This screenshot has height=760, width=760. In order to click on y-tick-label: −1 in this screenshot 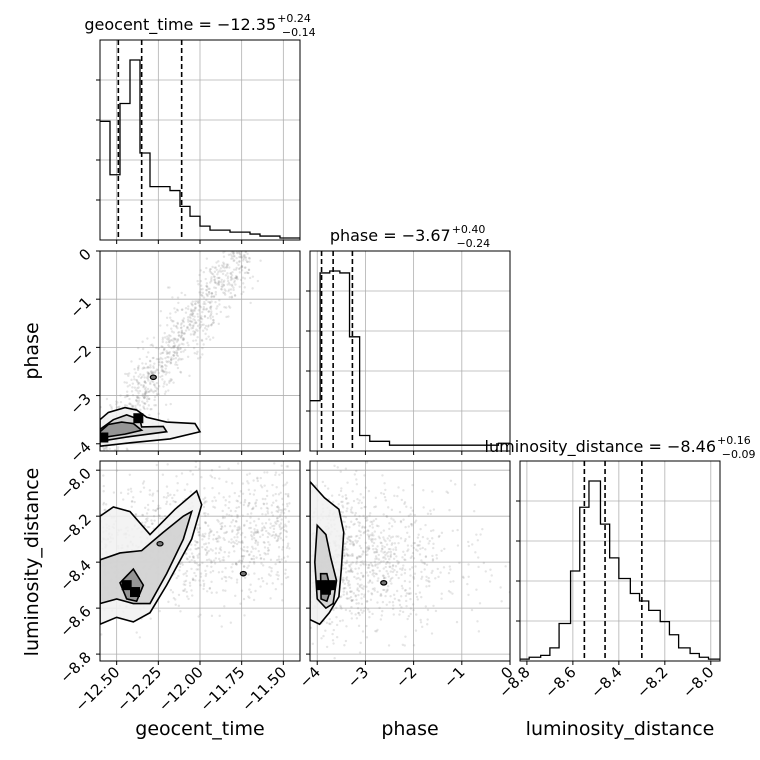, I will do `click(80, 307)`.